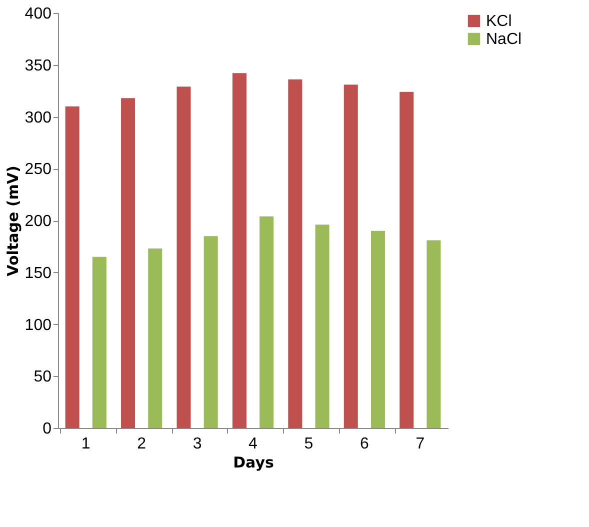  I want to click on x-tick-label: 4, so click(253, 444).